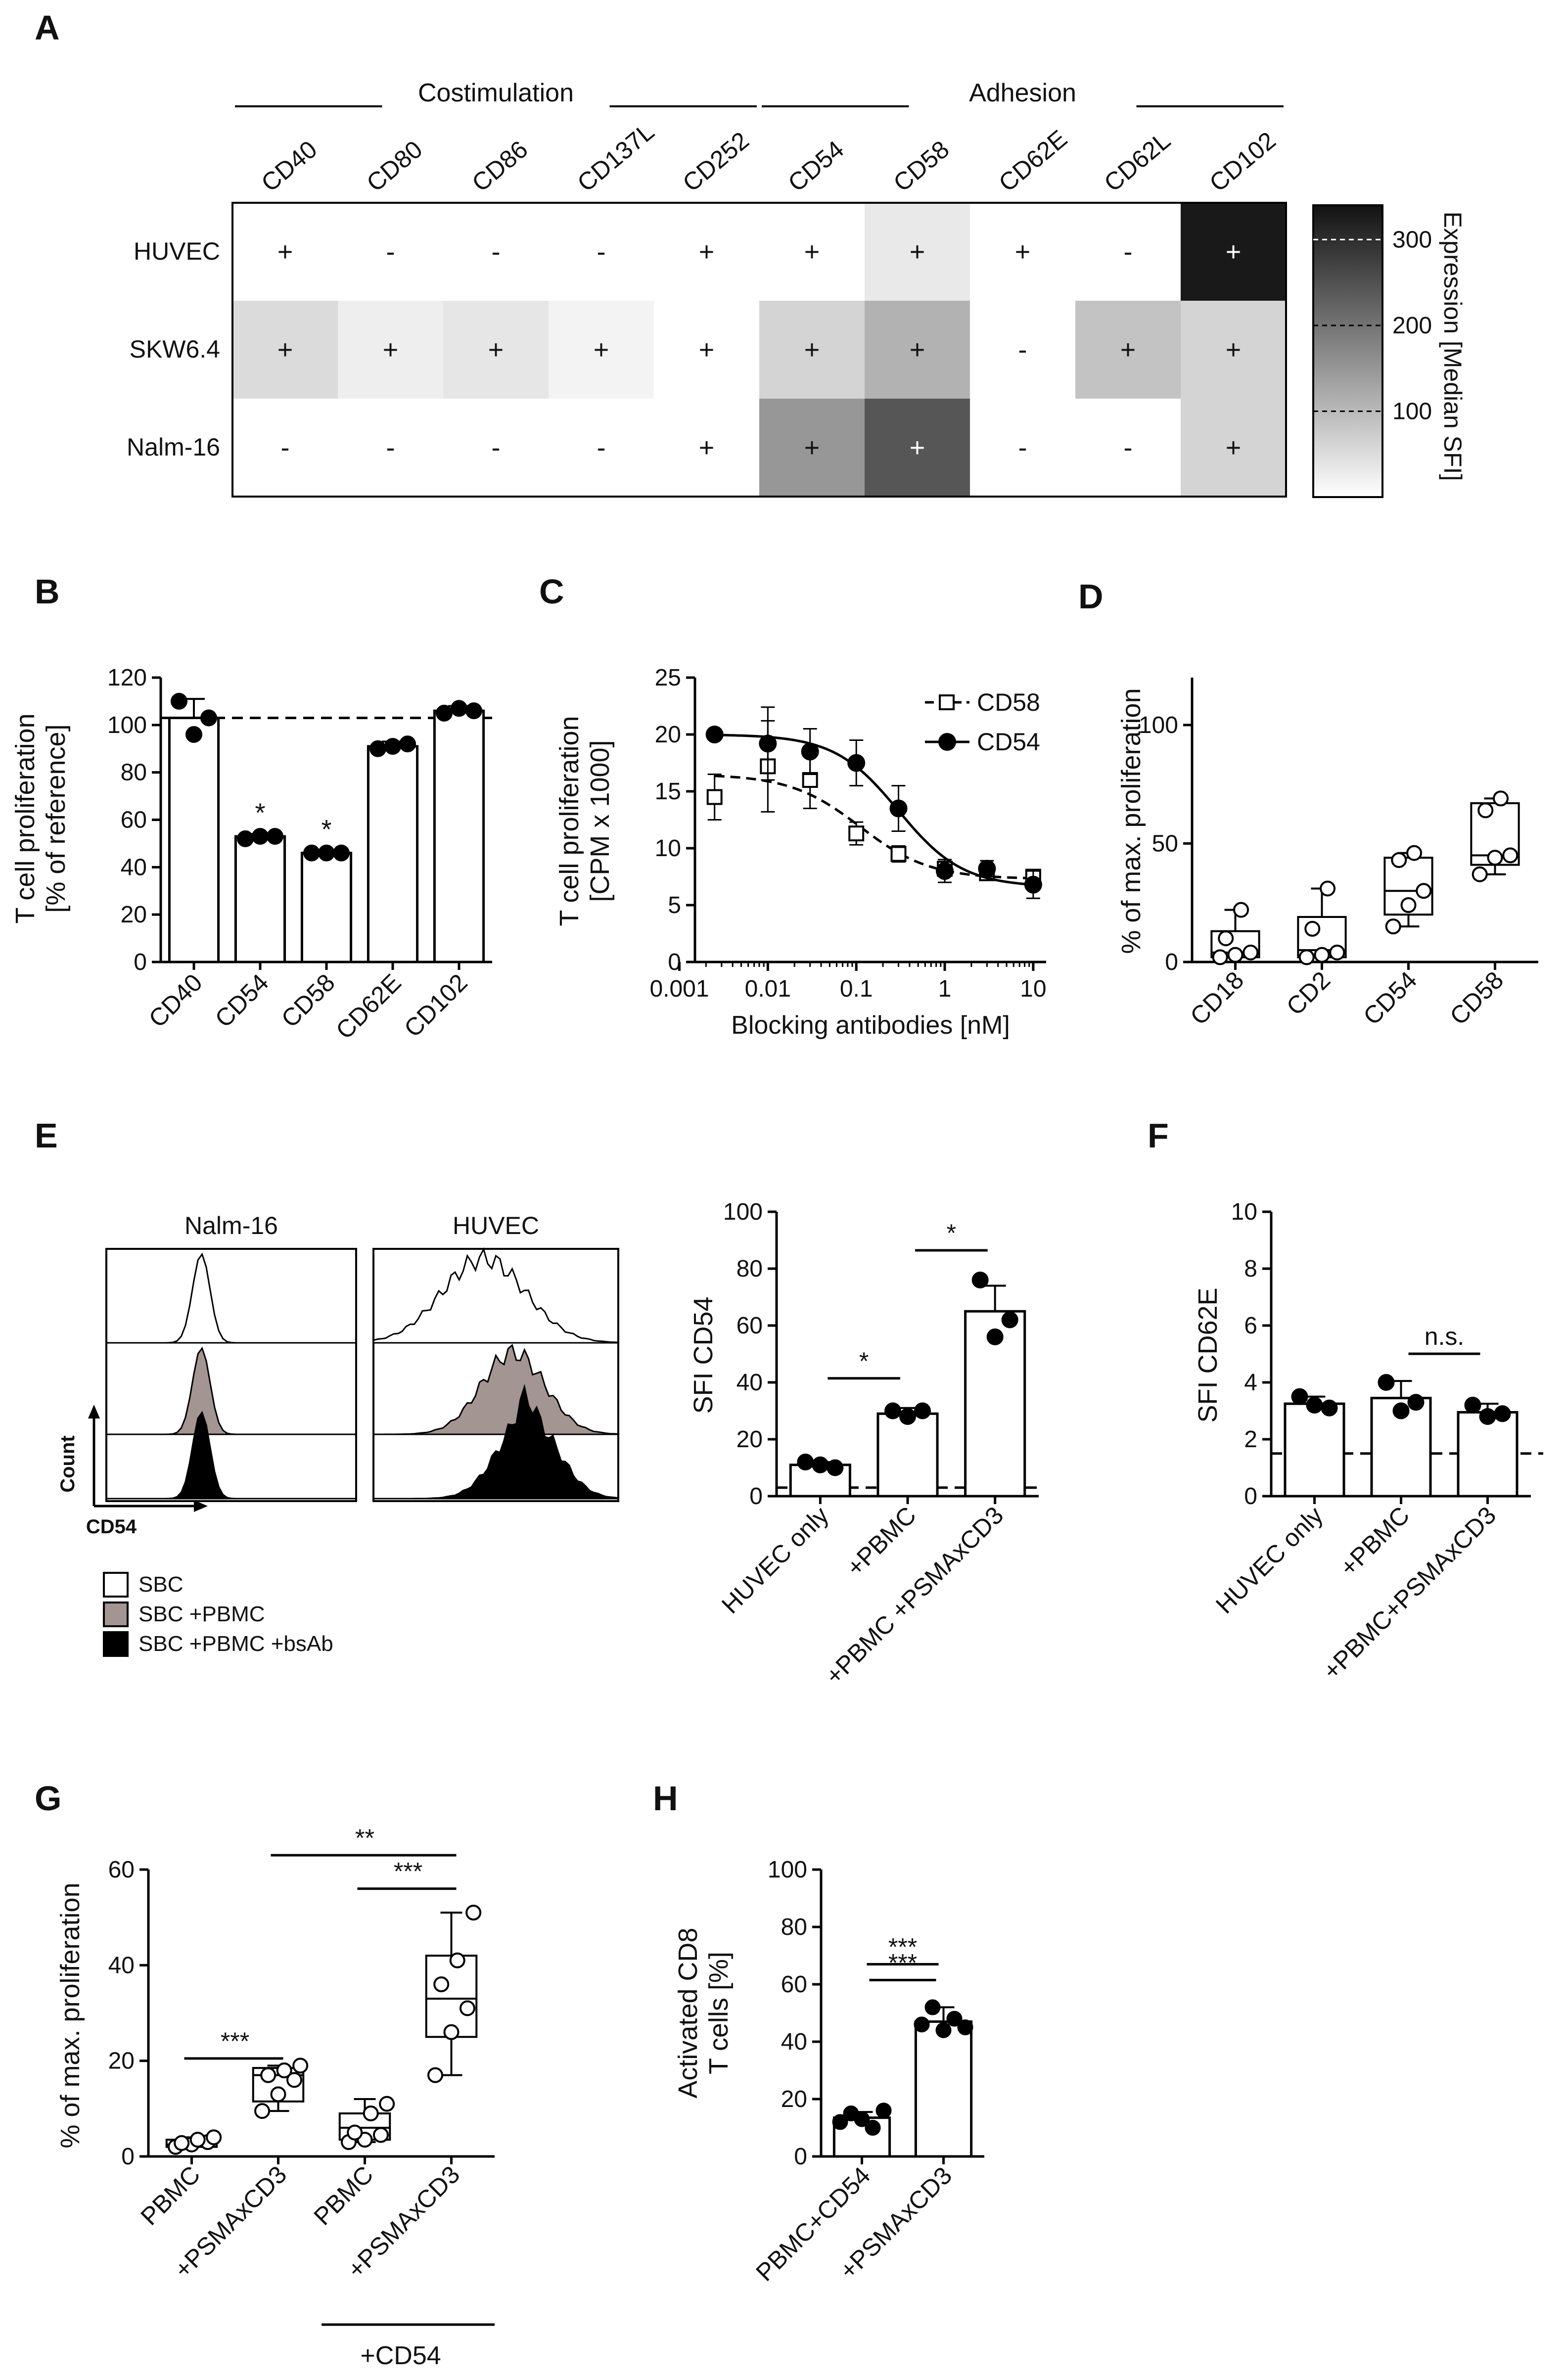  I want to click on colorbar-tick-label: 100, so click(1412, 411).